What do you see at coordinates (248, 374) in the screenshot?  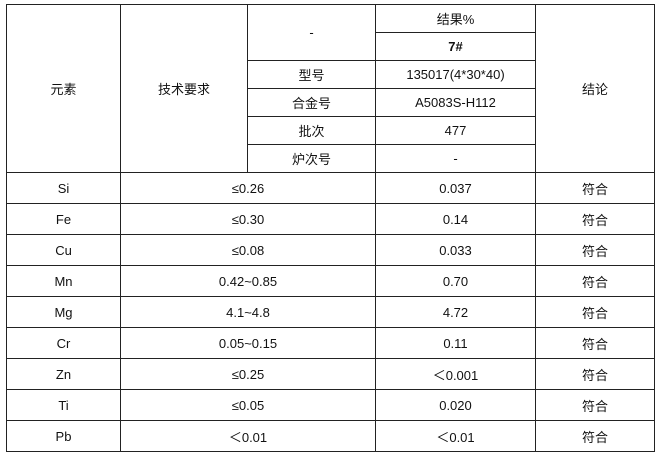 I see `cell-requirement: ≤0.25` at bounding box center [248, 374].